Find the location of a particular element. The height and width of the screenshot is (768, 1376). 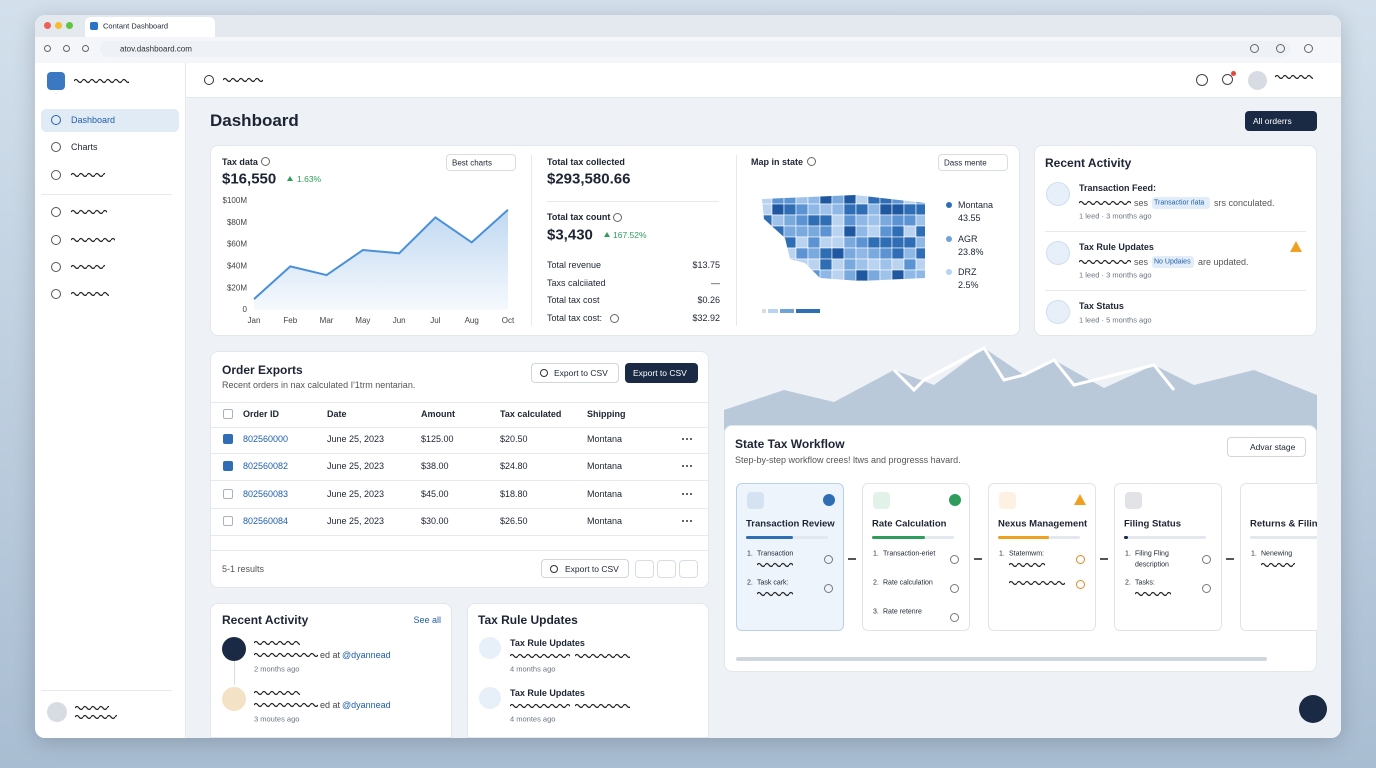

tab-title: Contant Dashboard is located at coordinates (136, 26).